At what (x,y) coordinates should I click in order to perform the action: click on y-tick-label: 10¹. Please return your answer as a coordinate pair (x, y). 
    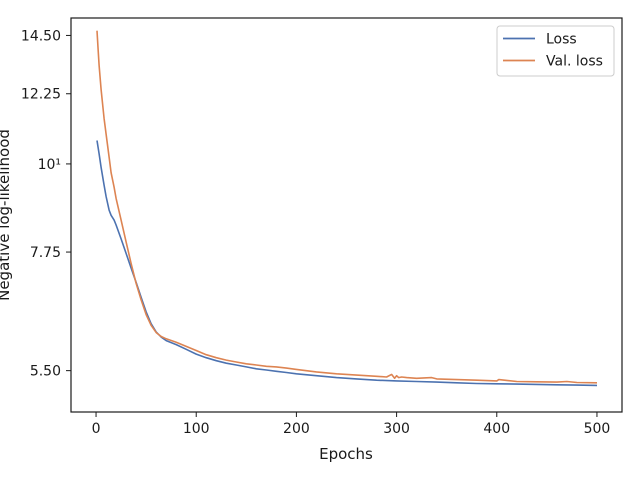
    Looking at the image, I should click on (49, 165).